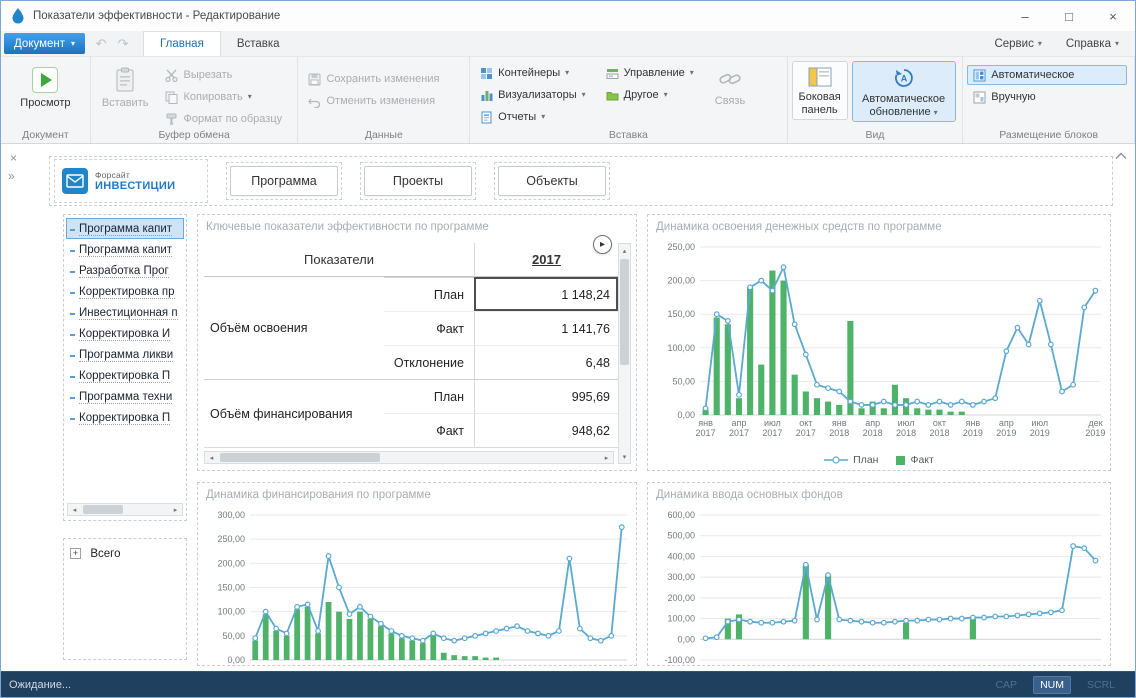 The width and height of the screenshot is (1136, 698). Describe the element at coordinates (373, 101) in the screenshot. I see `cancel-changes-button: Отменить изменения` at that location.